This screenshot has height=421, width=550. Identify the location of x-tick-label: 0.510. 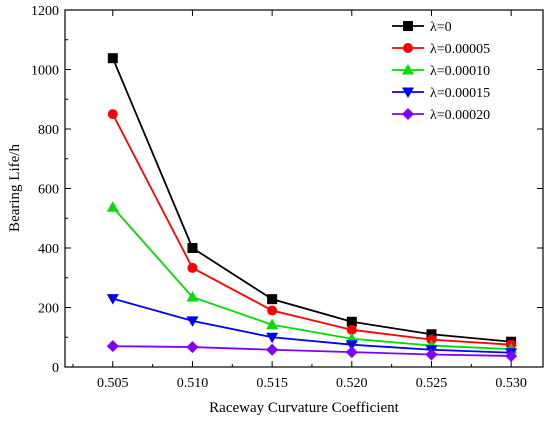
(193, 383).